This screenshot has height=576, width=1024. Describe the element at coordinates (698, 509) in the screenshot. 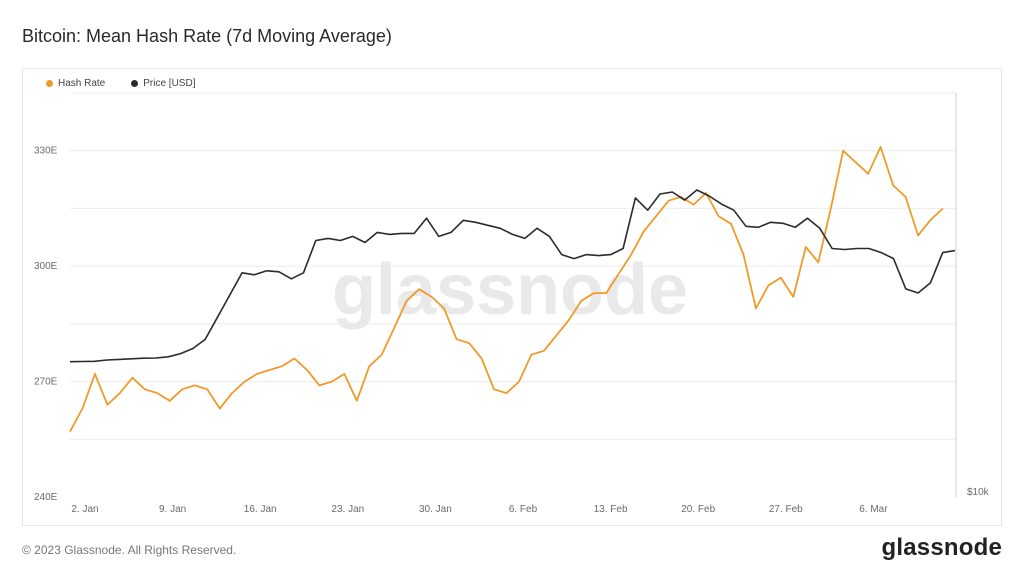

I see `x-tick-label: 20. Feb` at that location.